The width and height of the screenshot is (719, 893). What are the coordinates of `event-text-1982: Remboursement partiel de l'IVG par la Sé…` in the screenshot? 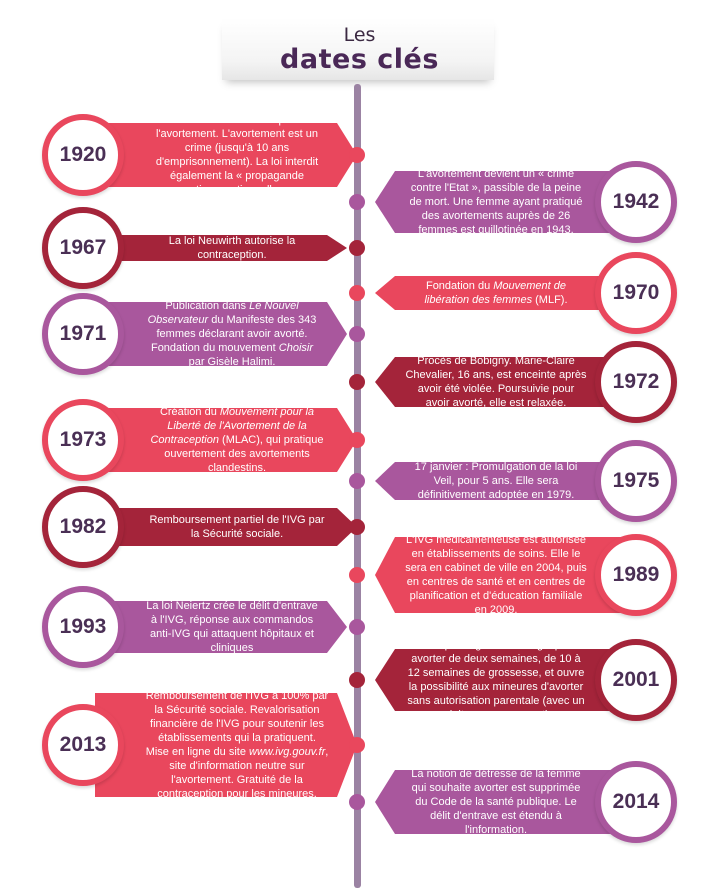 It's located at (237, 527).